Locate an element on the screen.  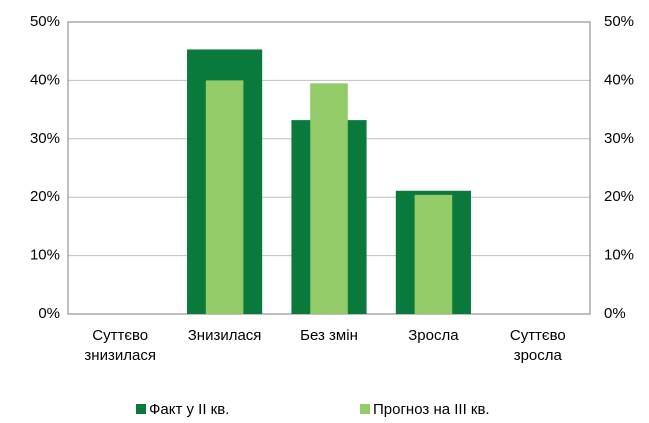
y-tick-label: 20% is located at coordinates (45, 196).